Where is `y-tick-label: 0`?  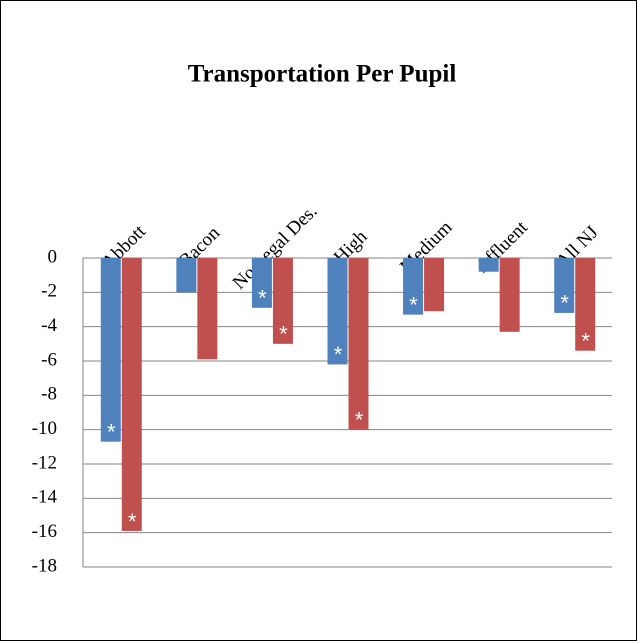 y-tick-label: 0 is located at coordinates (53, 256).